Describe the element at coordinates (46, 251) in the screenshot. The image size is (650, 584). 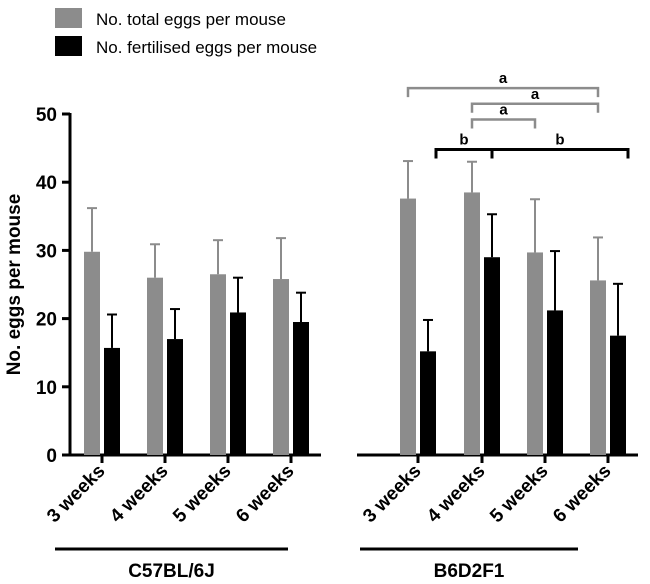
I see `y-tick-label: 30` at that location.